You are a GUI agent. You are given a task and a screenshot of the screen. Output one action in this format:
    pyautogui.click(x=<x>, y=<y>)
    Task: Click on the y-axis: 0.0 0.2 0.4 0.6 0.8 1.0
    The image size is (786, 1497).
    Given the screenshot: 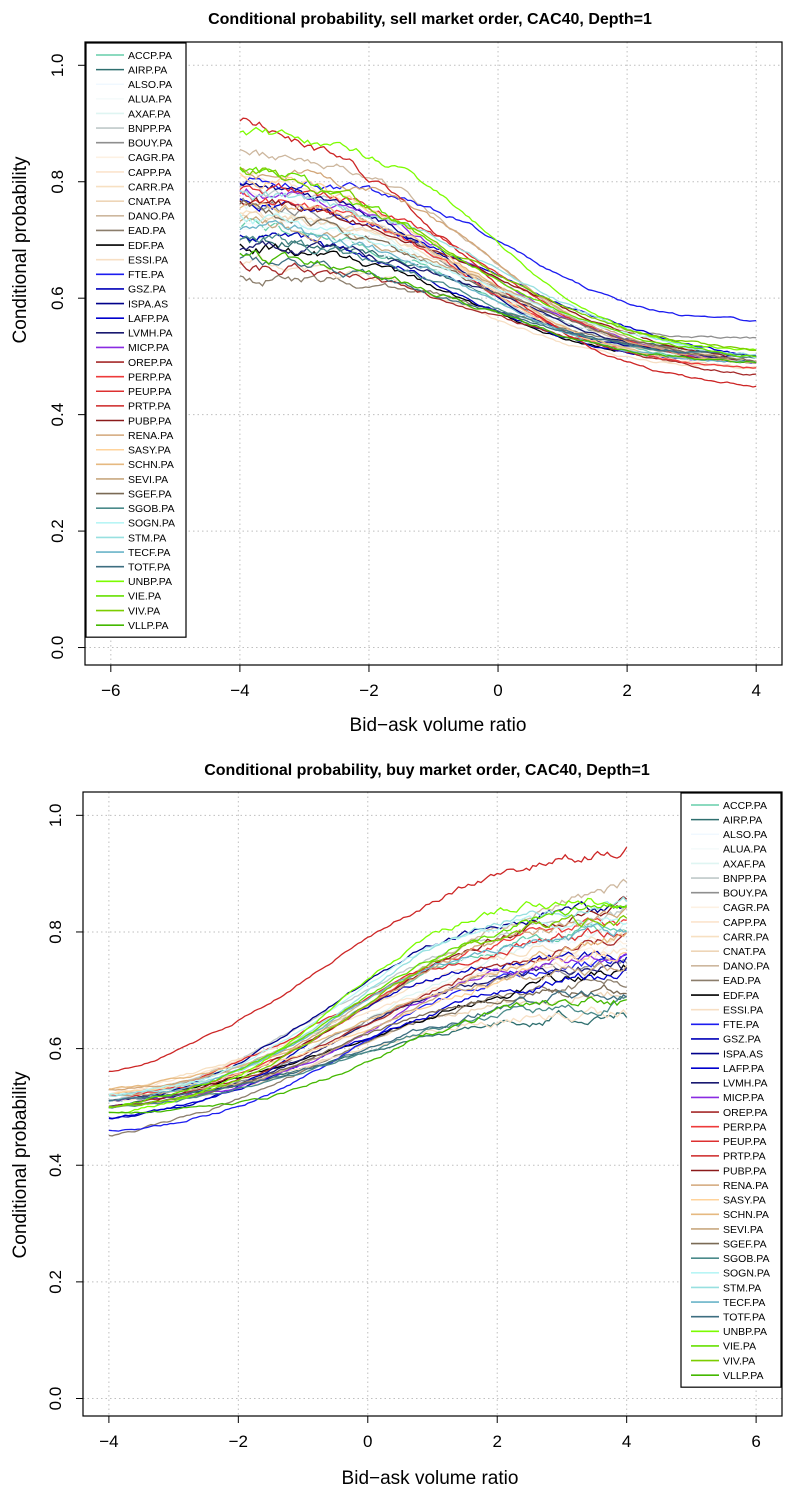 What is the action you would take?
    pyautogui.click(x=64, y=1107)
    